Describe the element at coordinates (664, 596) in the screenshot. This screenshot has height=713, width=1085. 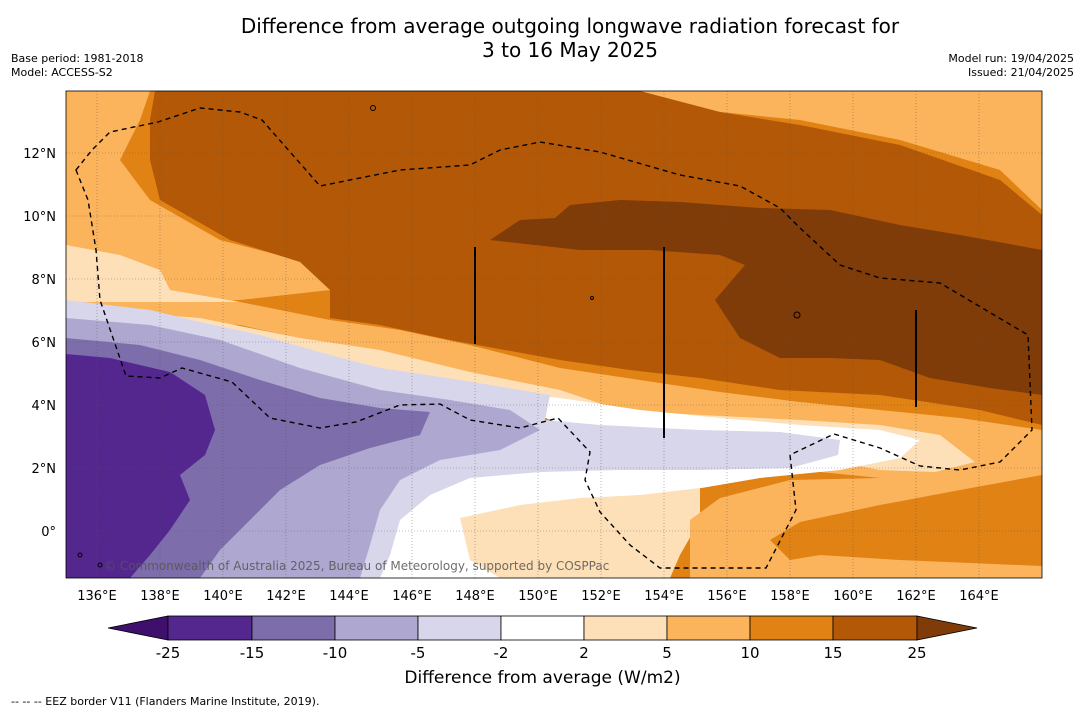
I see `lon-tick: 154°E` at that location.